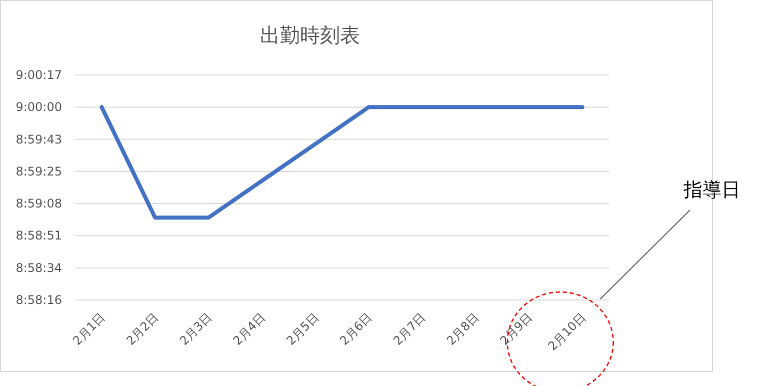  Describe the element at coordinates (195, 329) in the screenshot. I see `x-tick-label: 2月3日` at that location.